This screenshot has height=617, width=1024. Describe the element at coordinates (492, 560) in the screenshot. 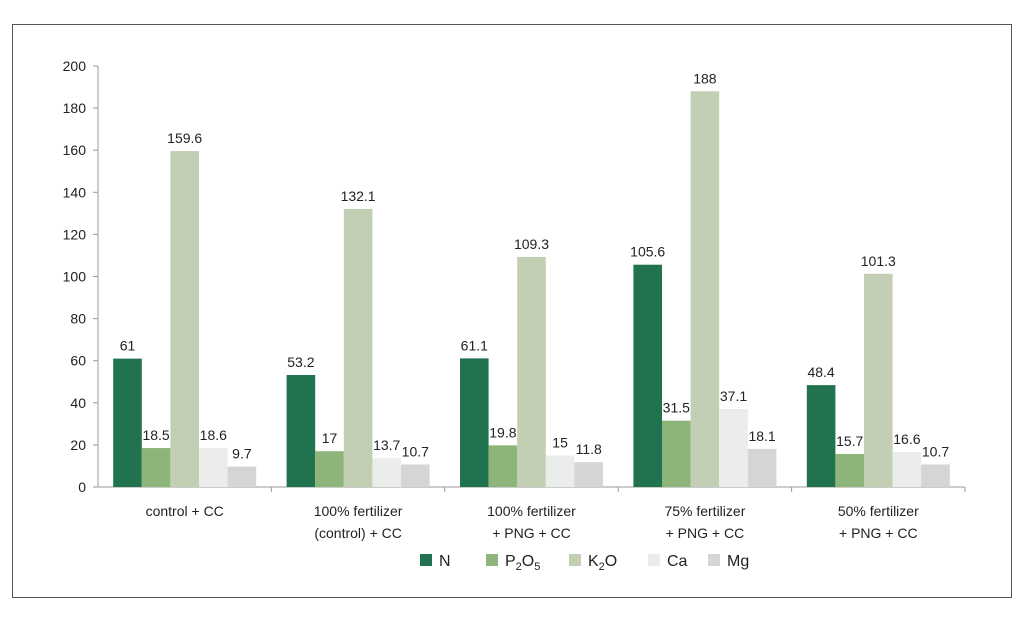

I see `legend-swatch-p2o5` at that location.